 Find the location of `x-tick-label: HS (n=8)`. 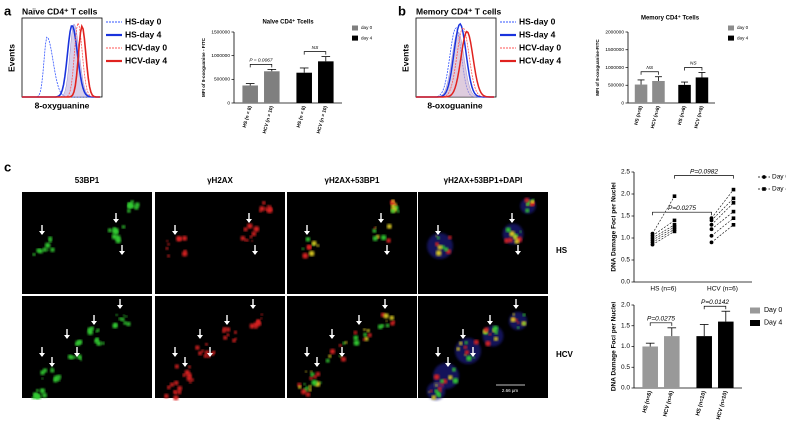

x-tick-label: HS (n=8) is located at coordinates (638, 115).